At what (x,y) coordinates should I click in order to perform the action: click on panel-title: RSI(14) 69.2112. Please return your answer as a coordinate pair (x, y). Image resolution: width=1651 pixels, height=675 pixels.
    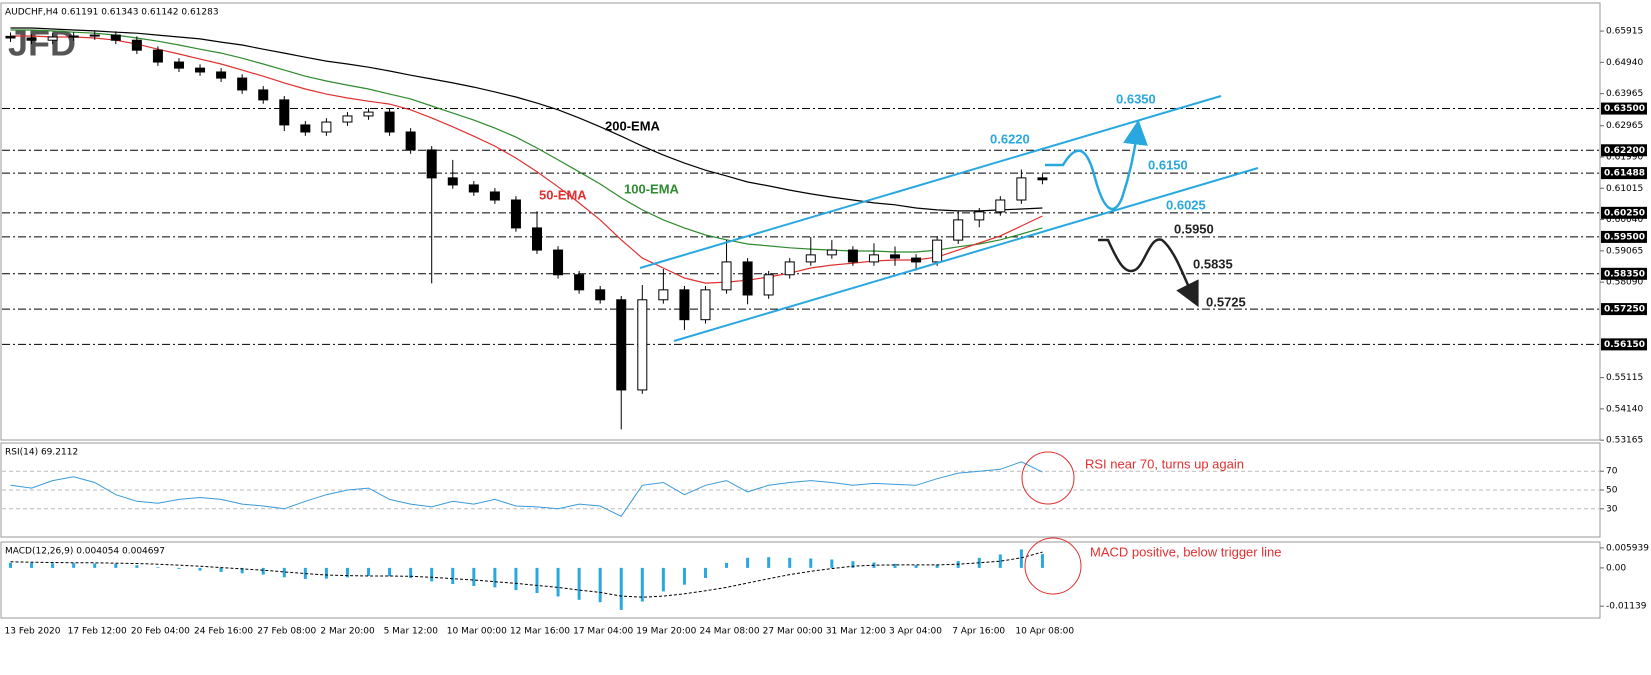
    Looking at the image, I should click on (41, 453).